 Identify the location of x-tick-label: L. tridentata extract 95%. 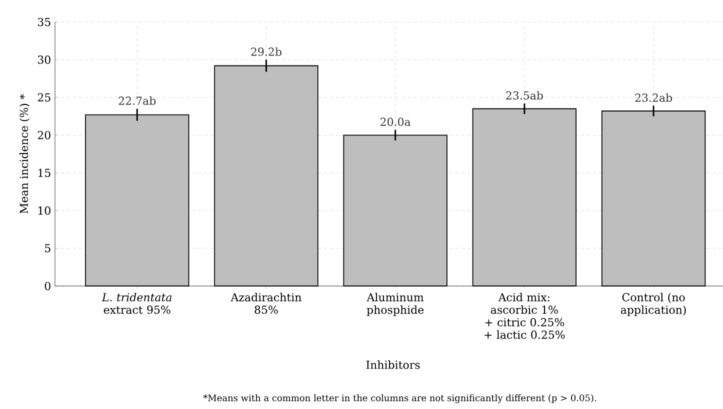
(137, 303).